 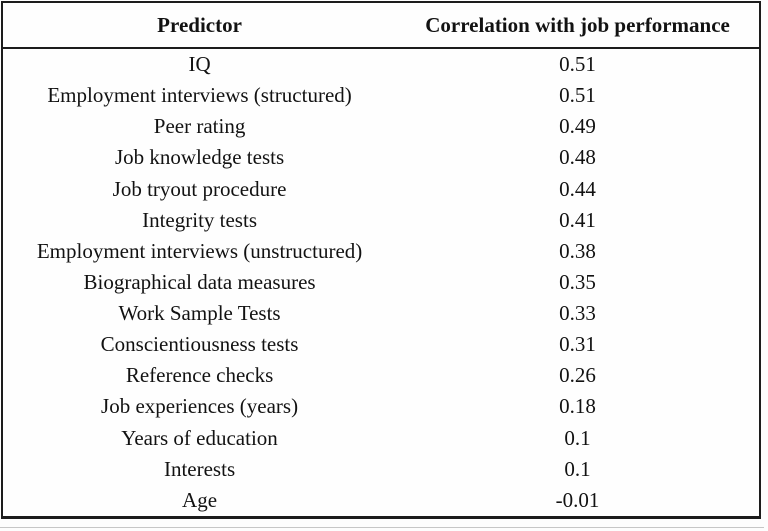 I want to click on correlation-cell: 0.31, so click(x=577, y=344).